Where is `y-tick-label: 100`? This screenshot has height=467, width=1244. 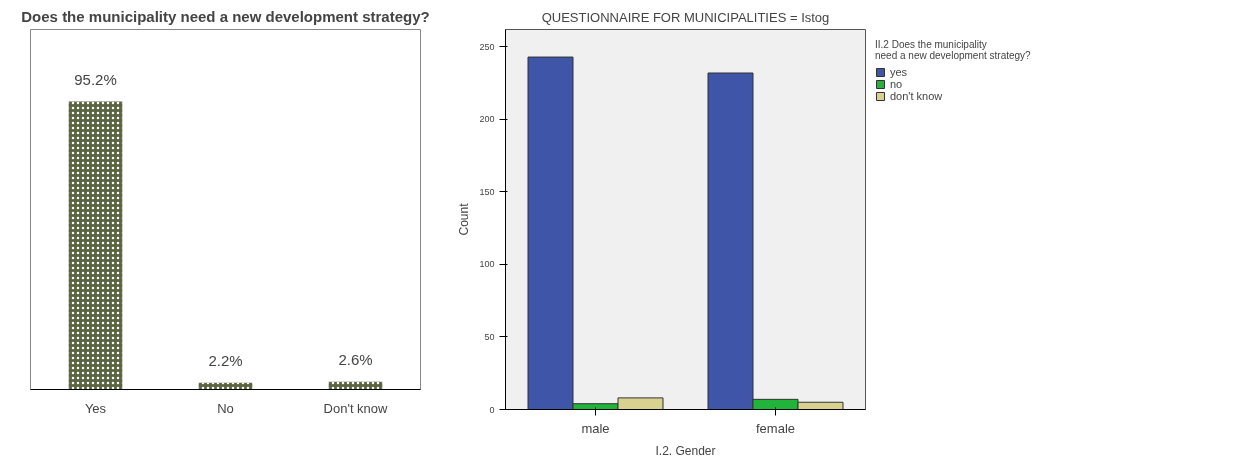
y-tick-label: 100 is located at coordinates (487, 264).